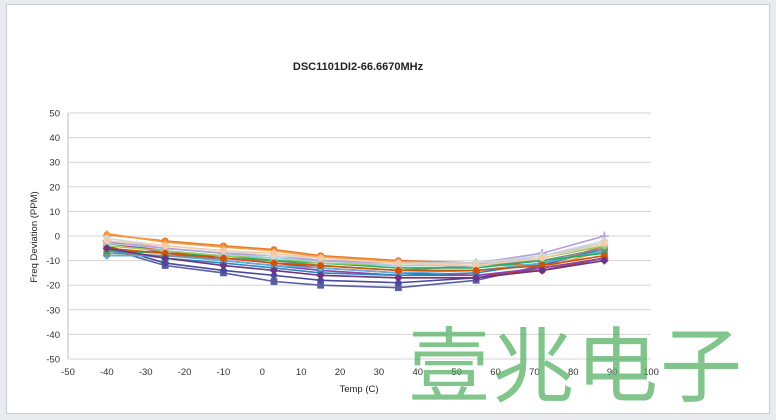 The height and width of the screenshot is (420, 776). What do you see at coordinates (651, 372) in the screenshot?
I see `x-tick-label: 100` at bounding box center [651, 372].